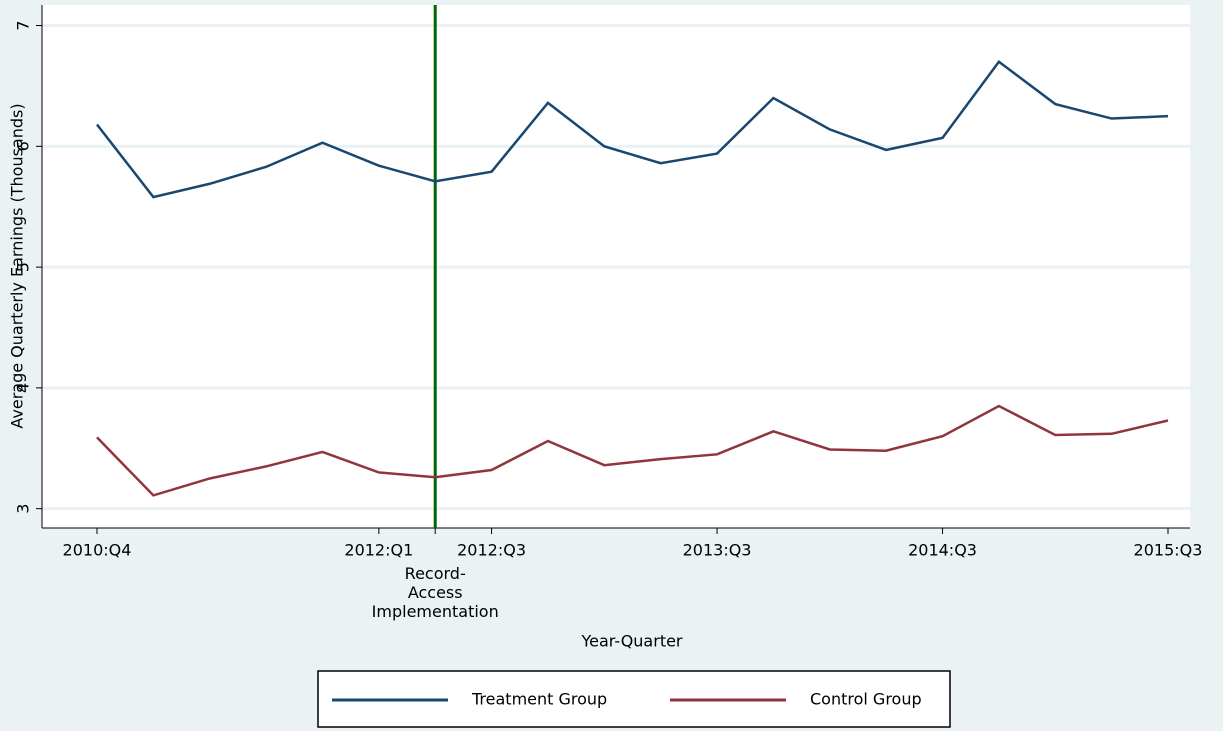  I want to click on y-axis-label: Average Quarterly Earnings (Thousands), so click(17, 265).